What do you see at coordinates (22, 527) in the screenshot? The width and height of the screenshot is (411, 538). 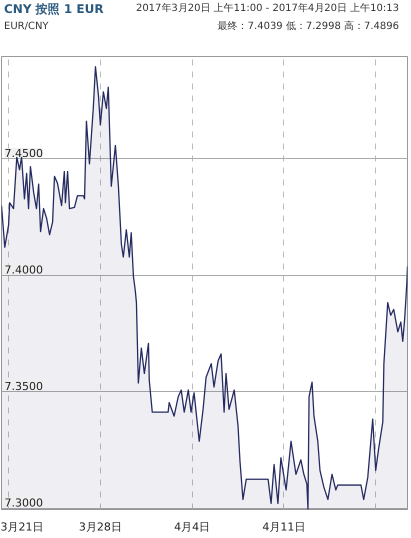 I see `x-tick-label: 3月21日` at bounding box center [22, 527].